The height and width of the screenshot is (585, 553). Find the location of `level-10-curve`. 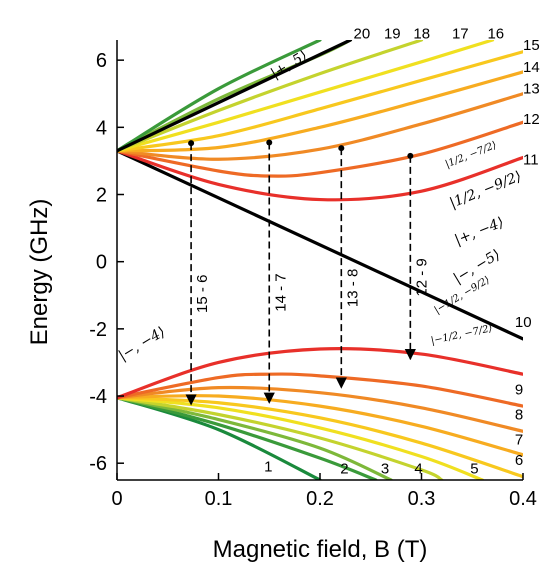

level-10-curve is located at coordinates (320, 373).